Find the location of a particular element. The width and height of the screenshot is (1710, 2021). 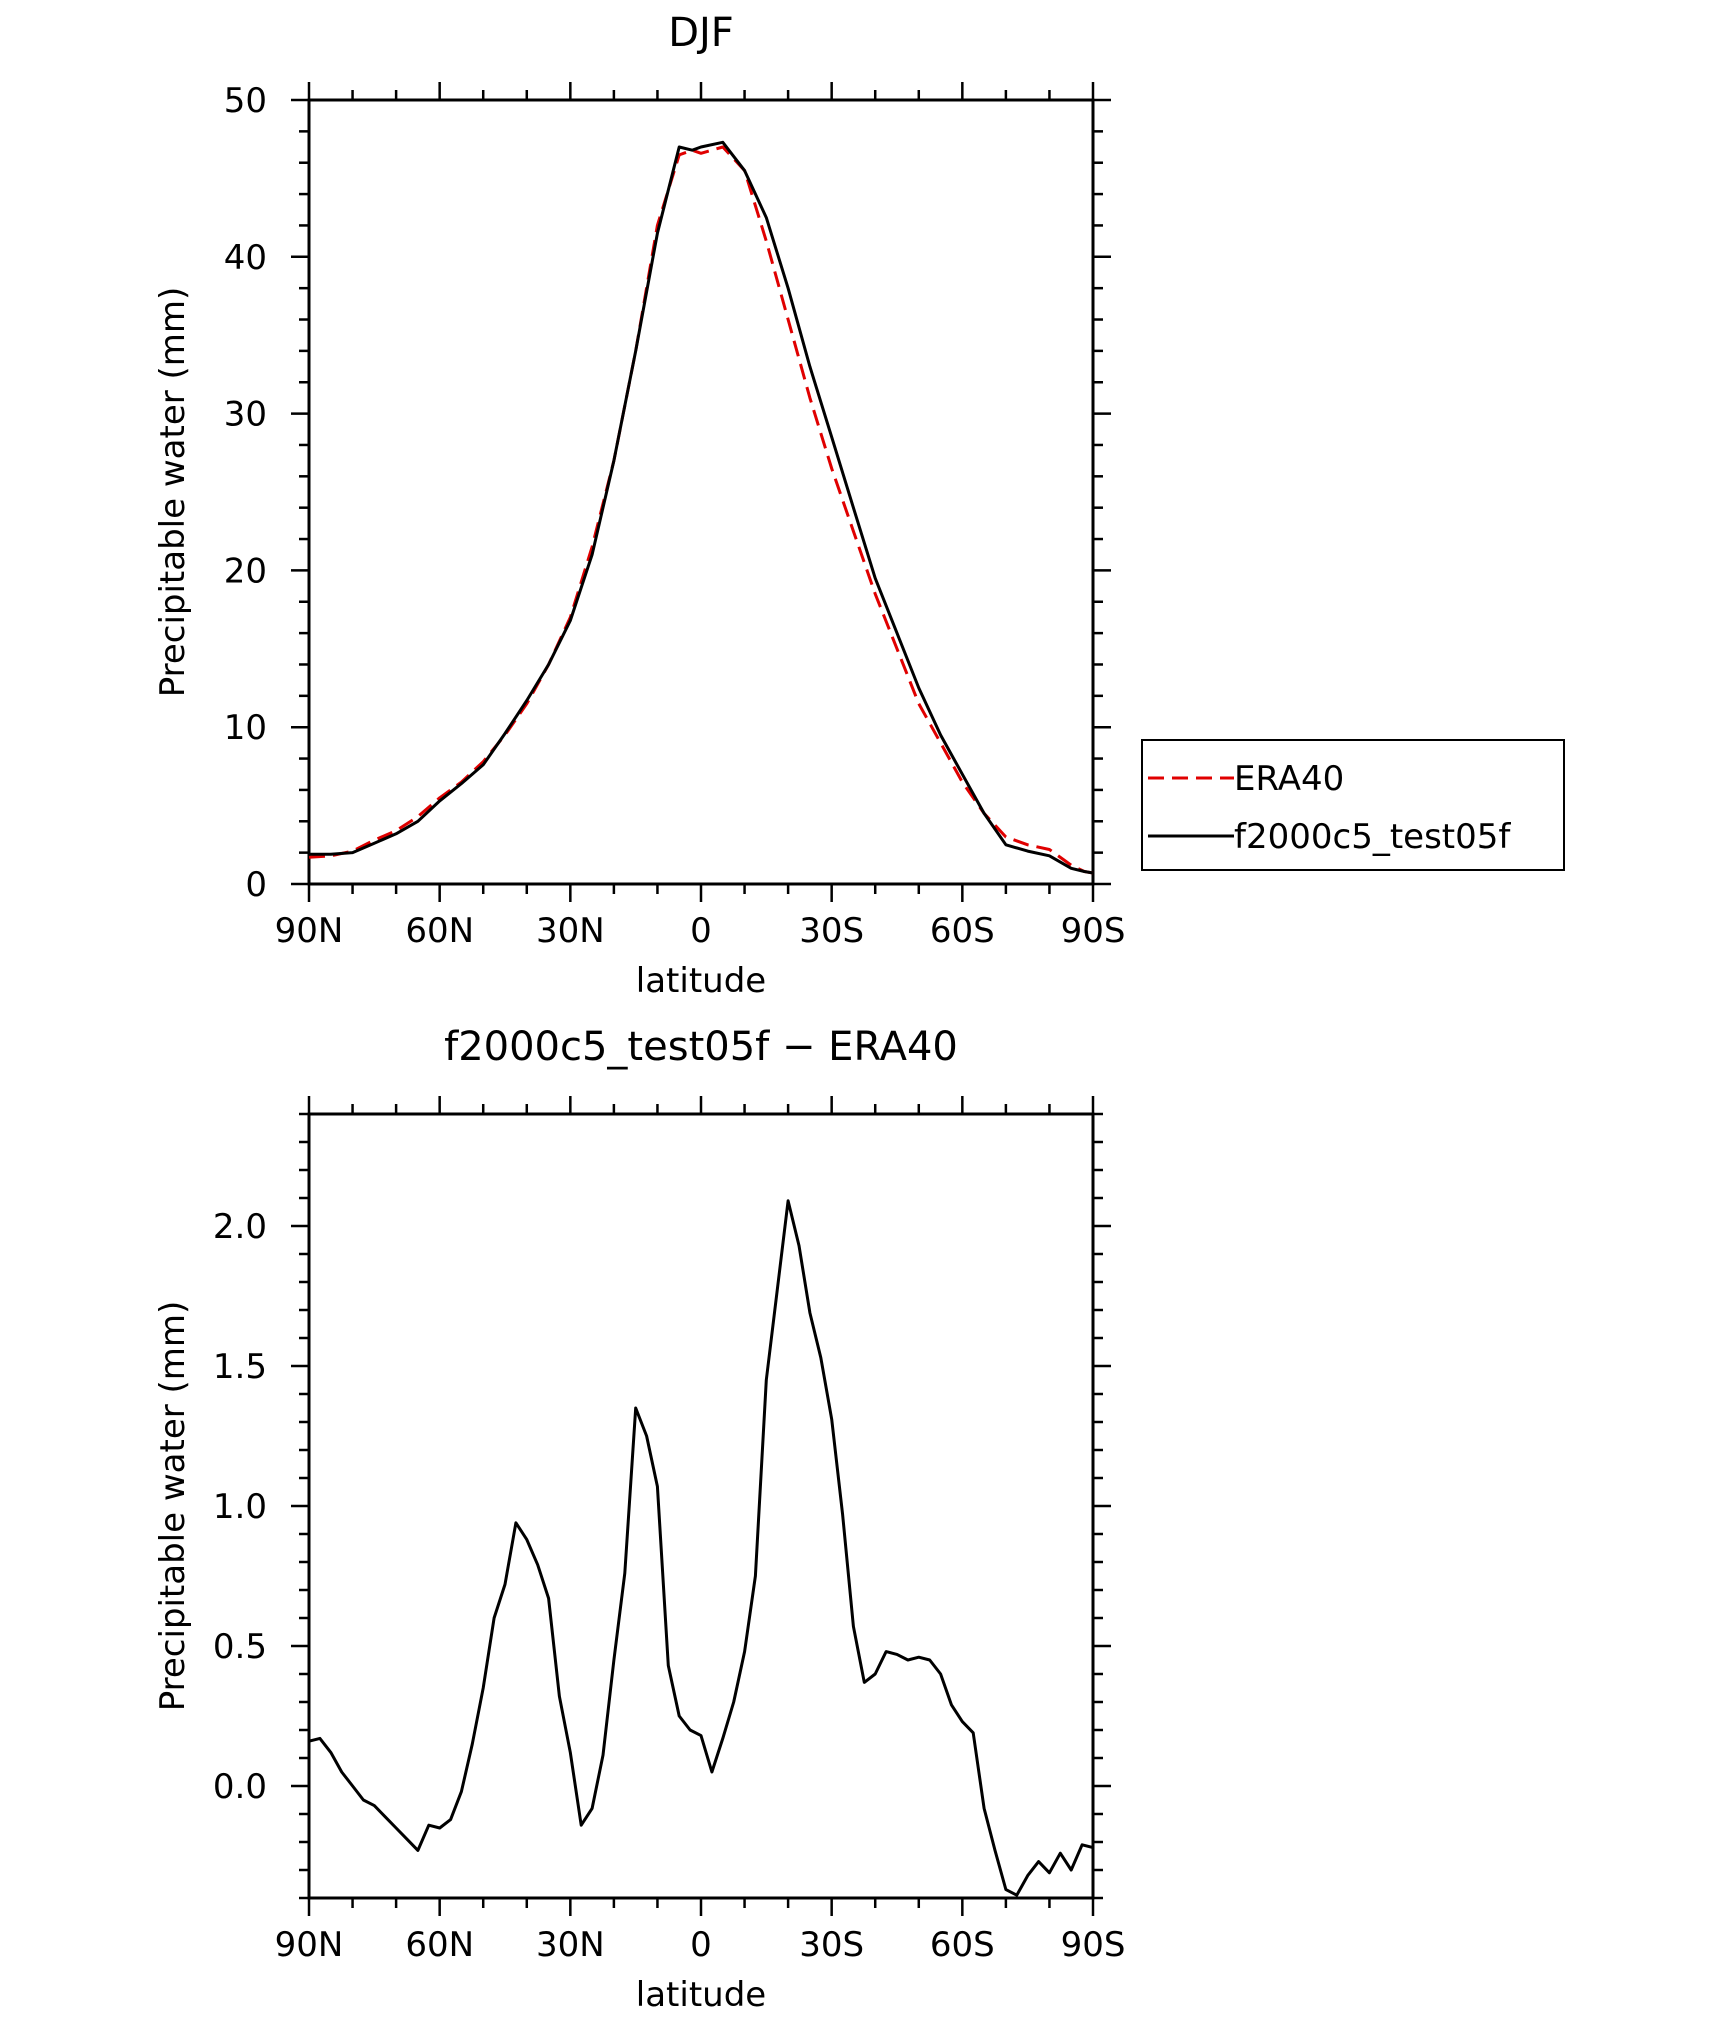

legend-label: f2000c5_test05f is located at coordinates (1372, 837).